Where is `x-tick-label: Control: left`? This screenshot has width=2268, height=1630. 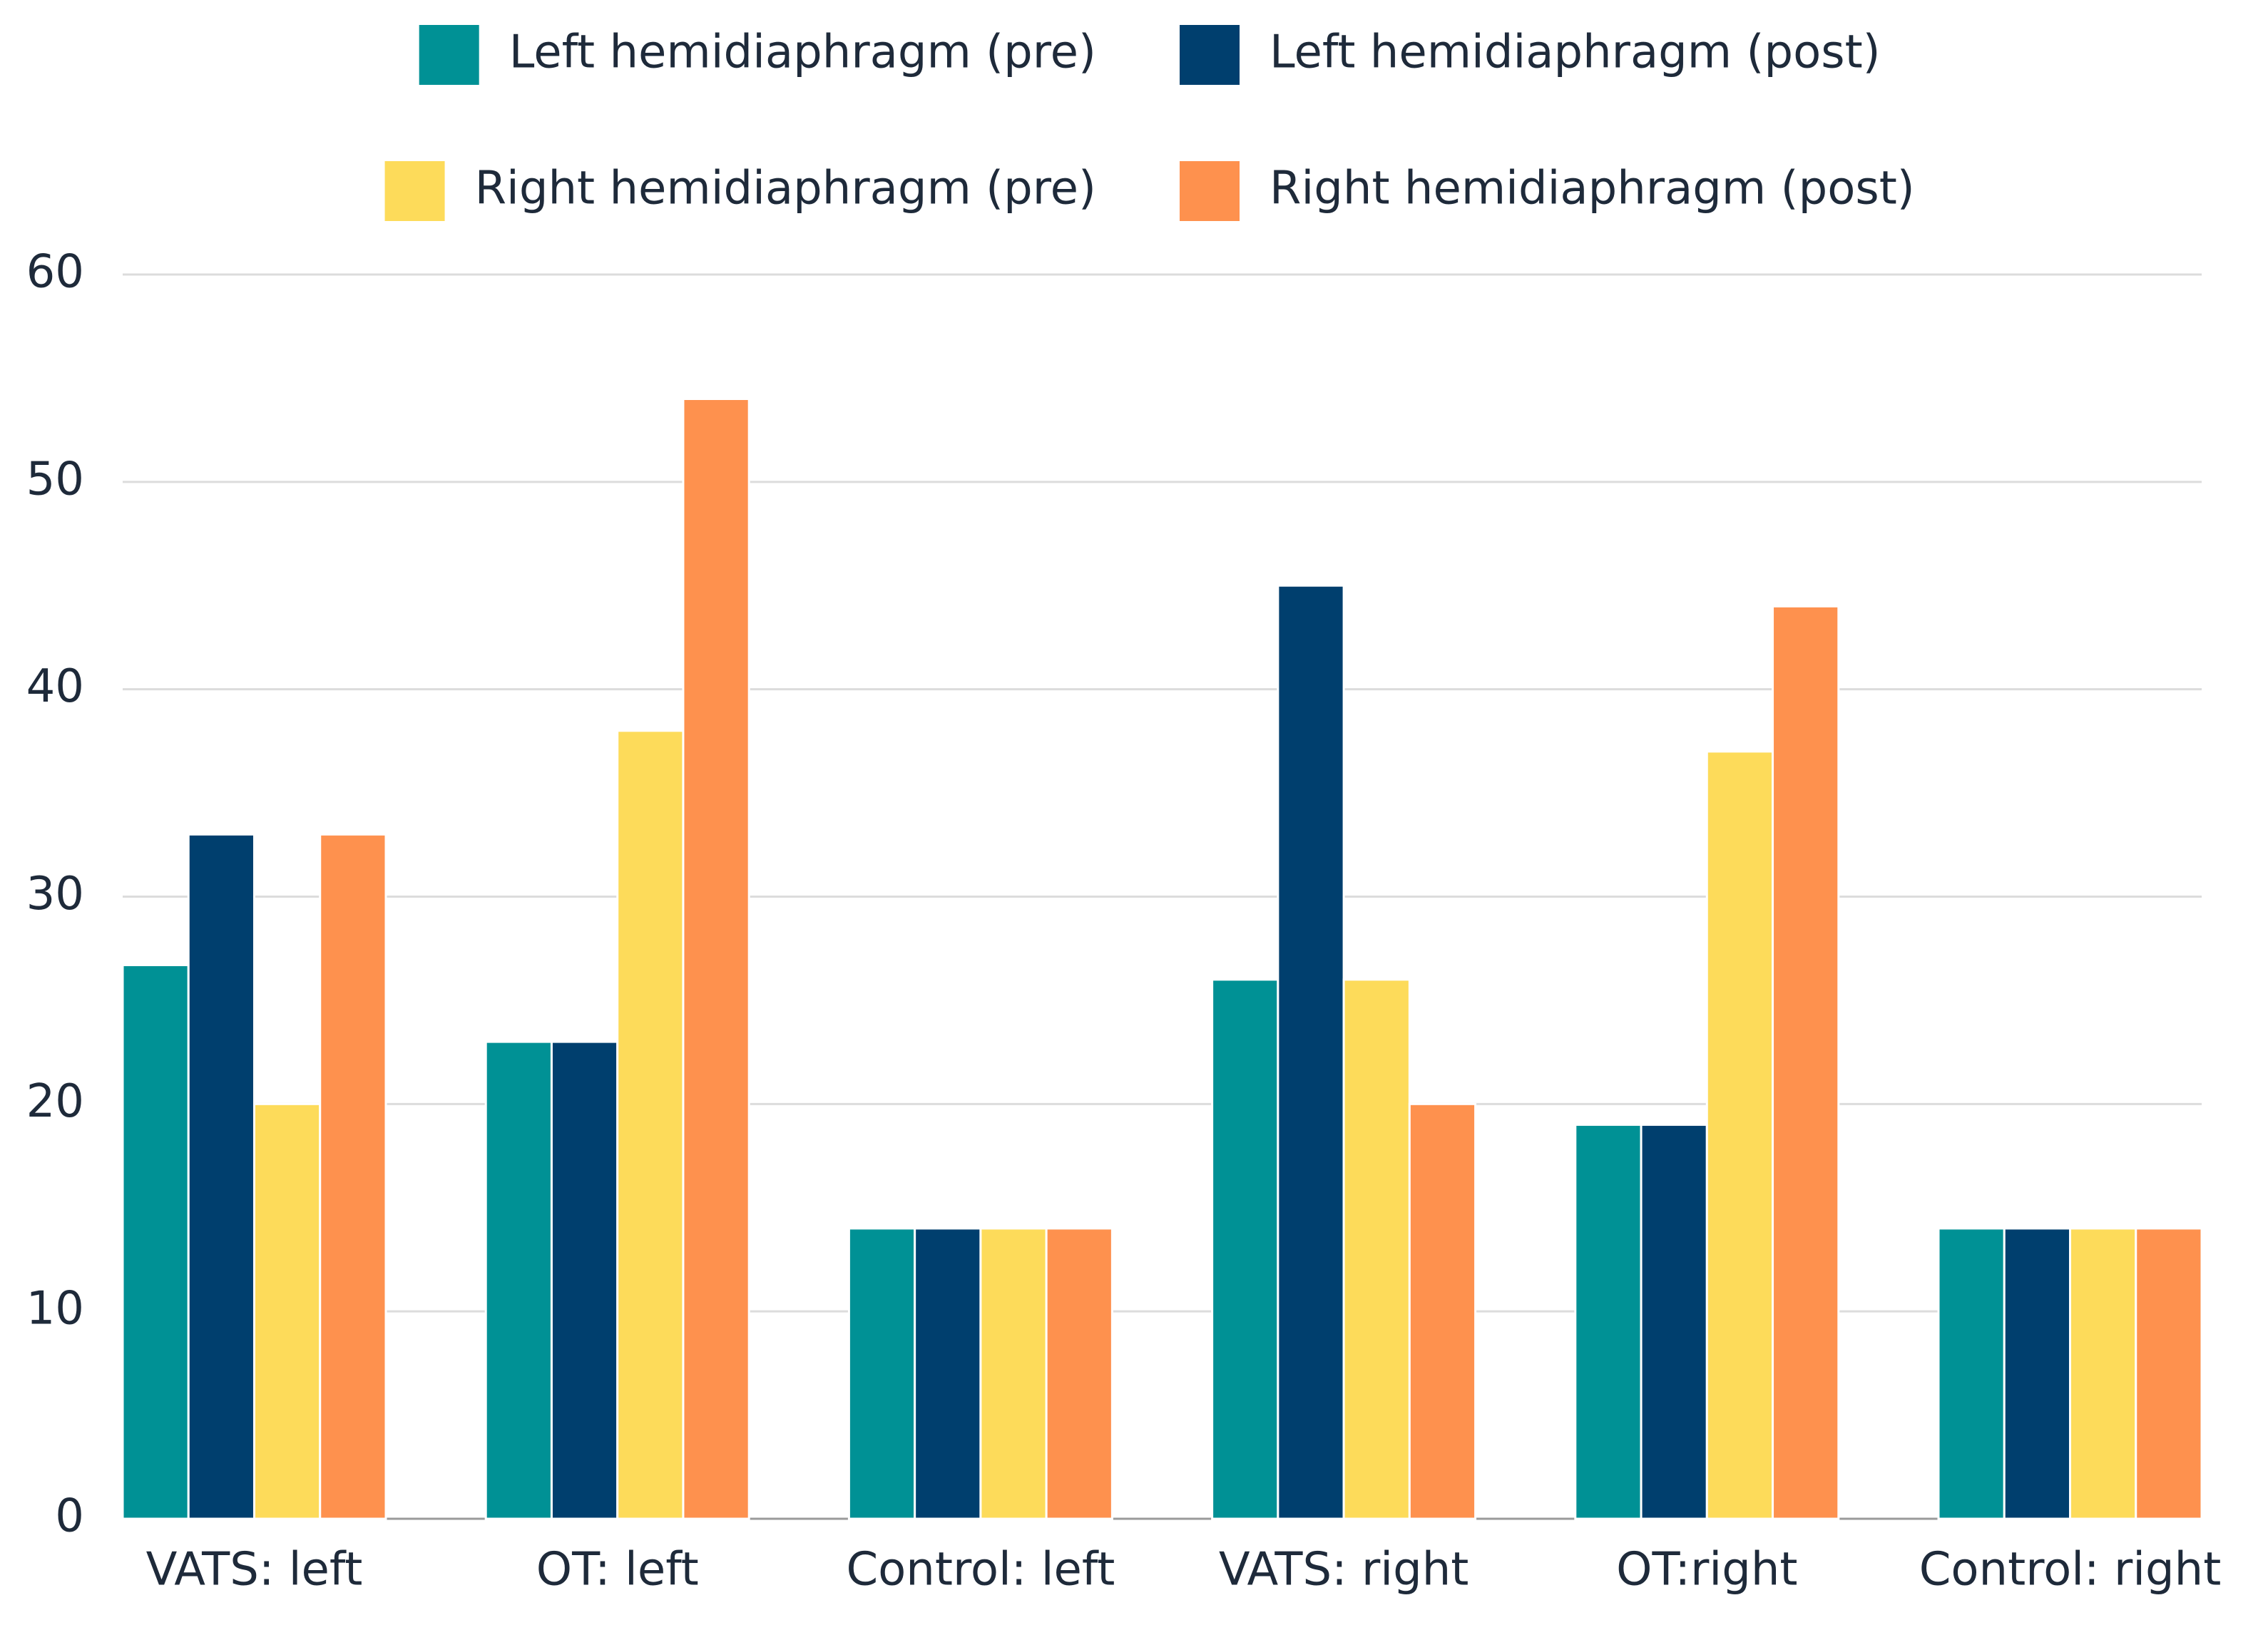 x-tick-label: Control: left is located at coordinates (980, 1570).